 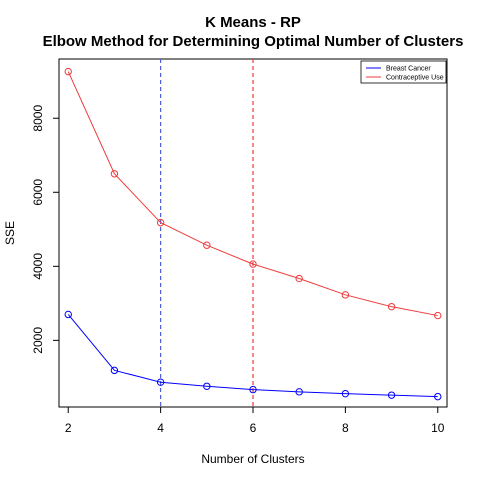 What do you see at coordinates (438, 428) in the screenshot?
I see `x-tick-label: 10` at bounding box center [438, 428].